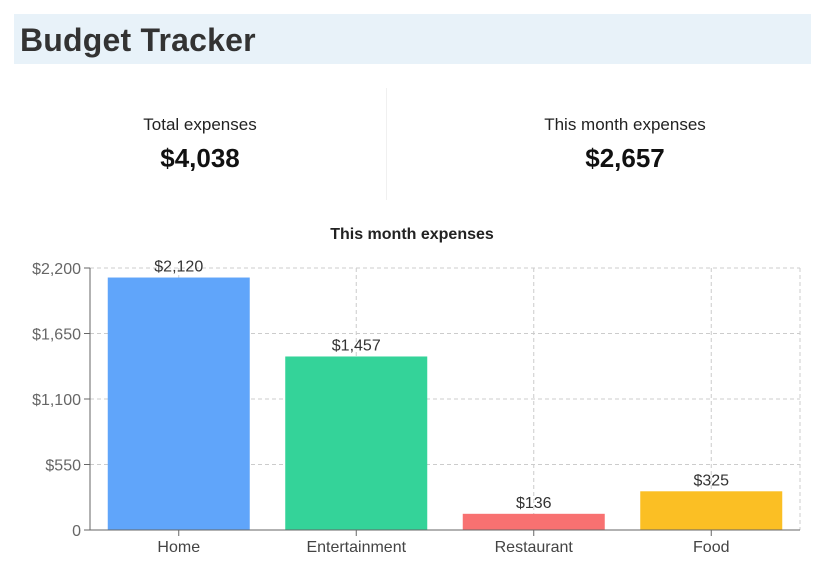 Image resolution: width=829 pixels, height=588 pixels. I want to click on header-bar: Budget Tracker, so click(412, 39).